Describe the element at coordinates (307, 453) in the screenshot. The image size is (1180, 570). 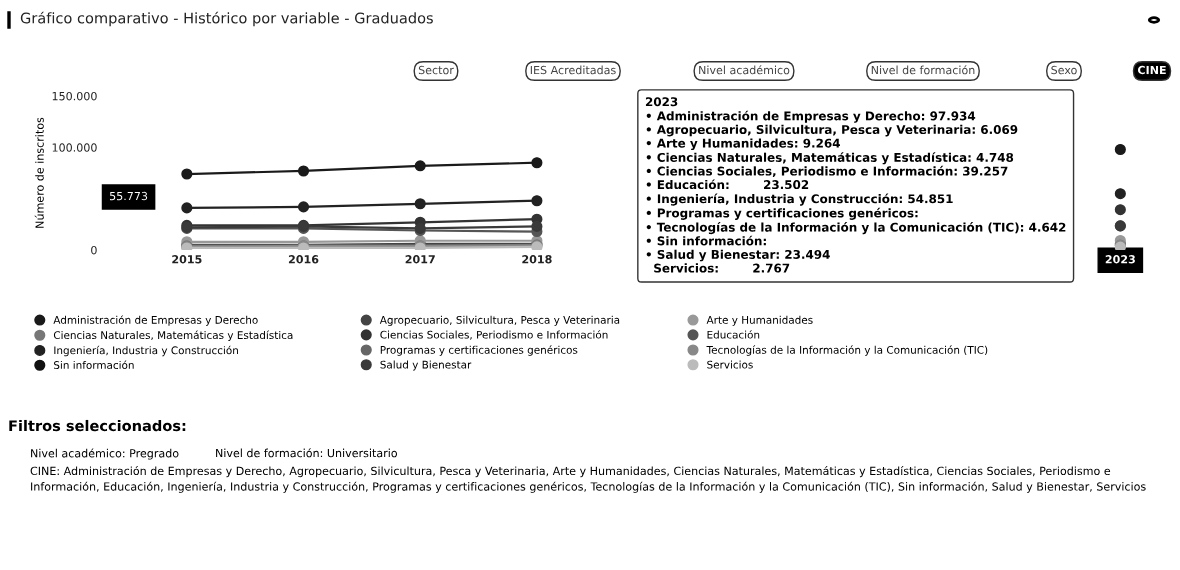
I see `text: Nivel de formación: Universitario` at that location.